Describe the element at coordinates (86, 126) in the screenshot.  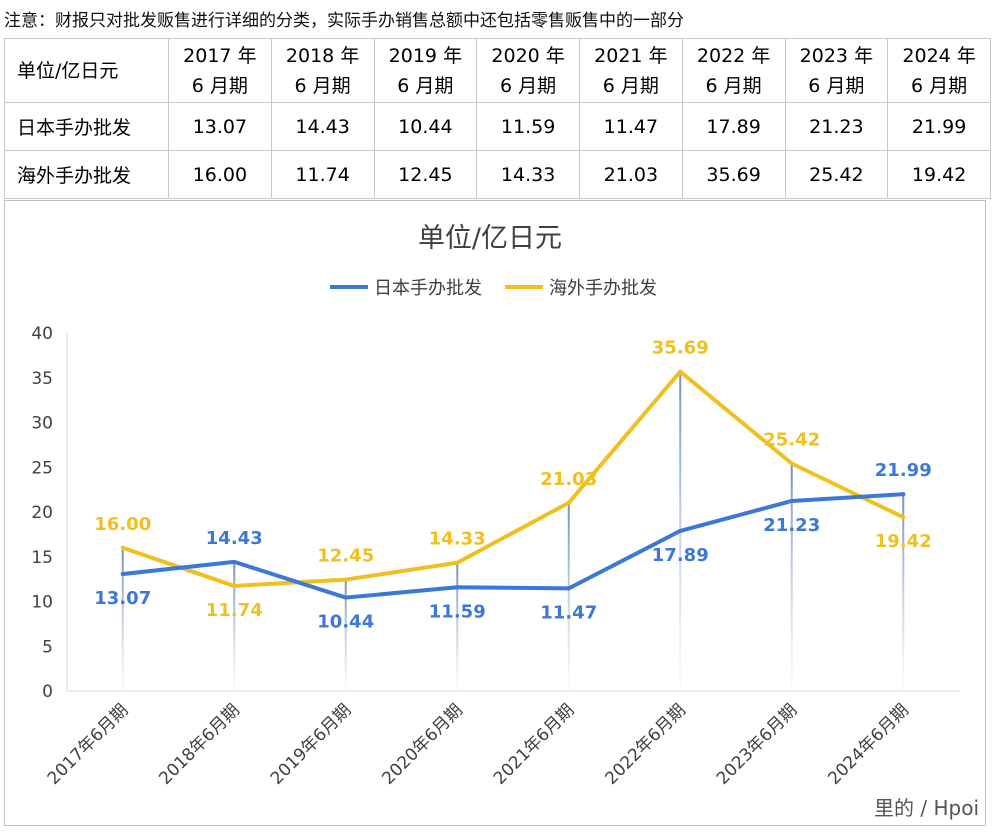
I see `row-label: 日本手办批发` at that location.